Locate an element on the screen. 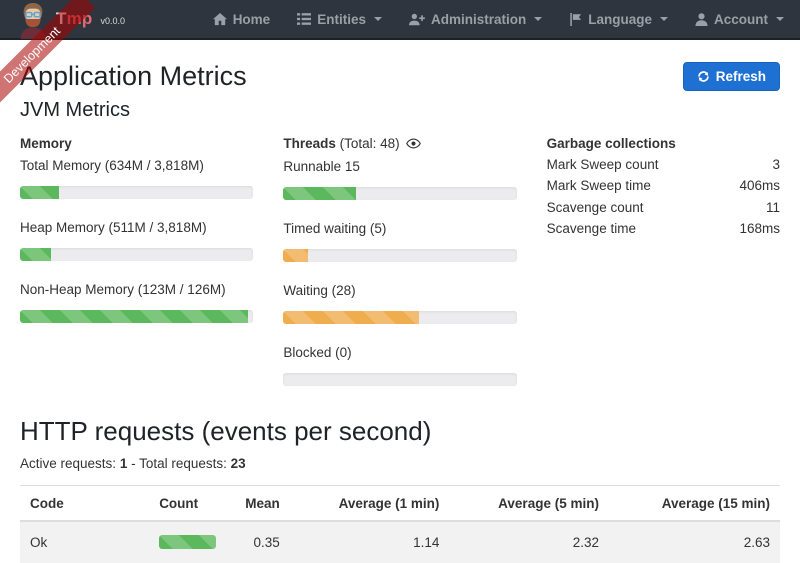  eye-icon is located at coordinates (414, 143).